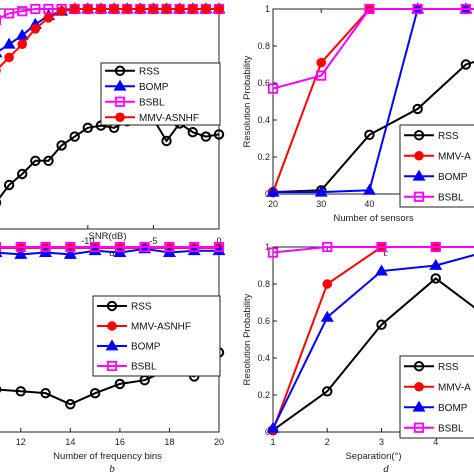 The width and height of the screenshot is (474, 474). Describe the element at coordinates (454, 156) in the screenshot. I see `legend-label-mmv-a: MMV-A` at that location.